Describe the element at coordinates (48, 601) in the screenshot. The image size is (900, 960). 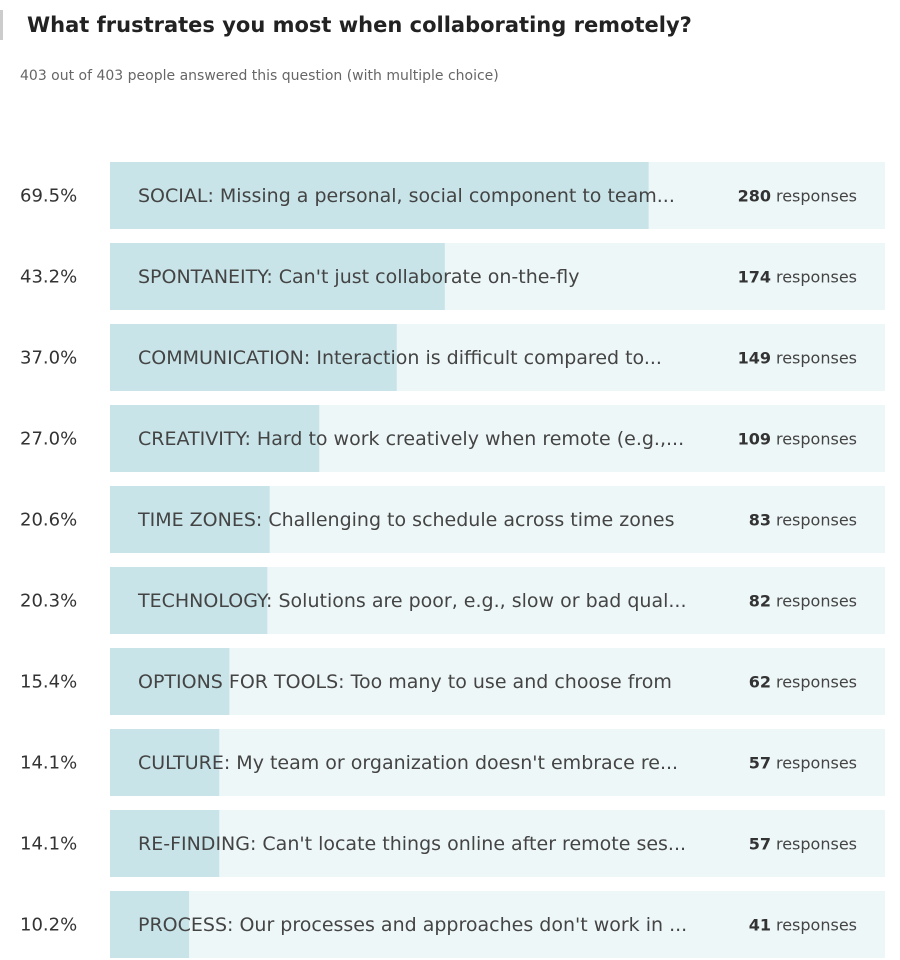
I see `percent-label: 20.3%` at that location.